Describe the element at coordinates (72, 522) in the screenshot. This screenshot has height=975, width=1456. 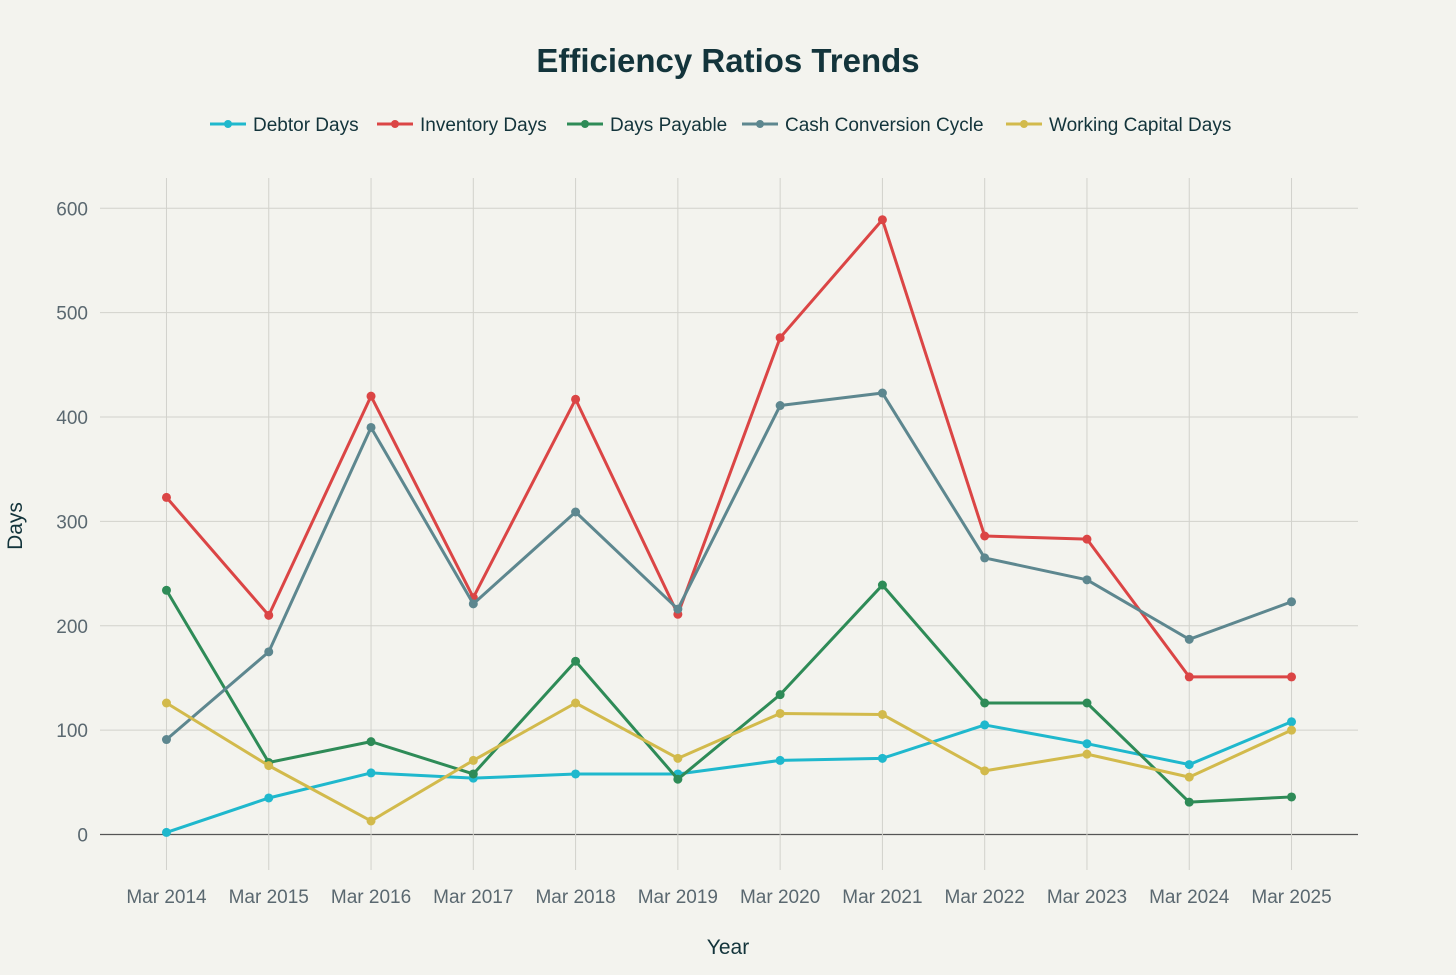
I see `y-tick-label: 300` at that location.